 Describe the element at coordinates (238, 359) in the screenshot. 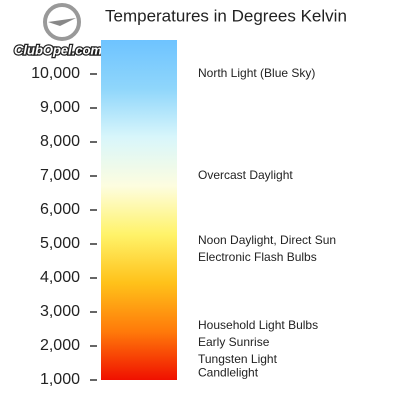

I see `annotation: Tungsten Light` at that location.